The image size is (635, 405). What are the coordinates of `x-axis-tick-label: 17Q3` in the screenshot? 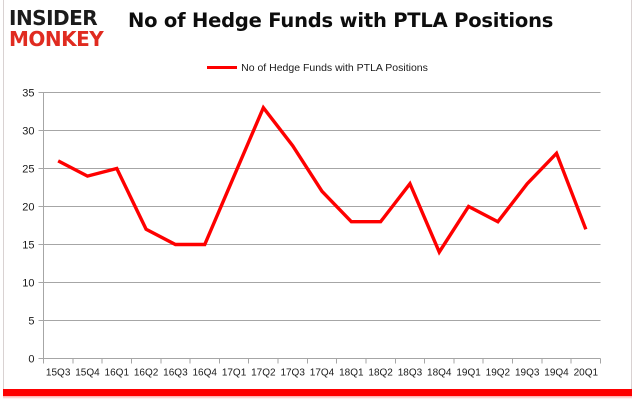 It's located at (292, 373).